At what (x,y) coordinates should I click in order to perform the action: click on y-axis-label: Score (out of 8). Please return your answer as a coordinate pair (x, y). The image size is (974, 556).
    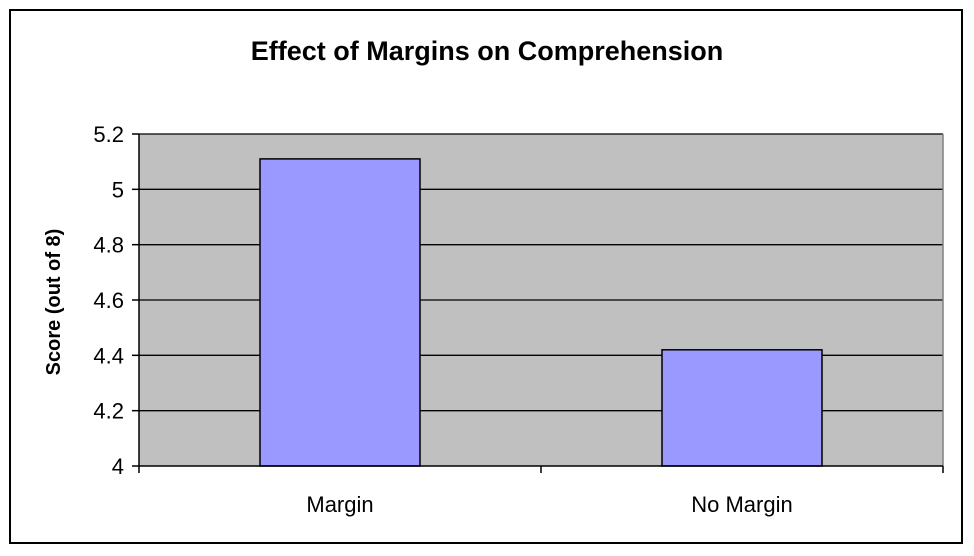
    Looking at the image, I should click on (54, 302).